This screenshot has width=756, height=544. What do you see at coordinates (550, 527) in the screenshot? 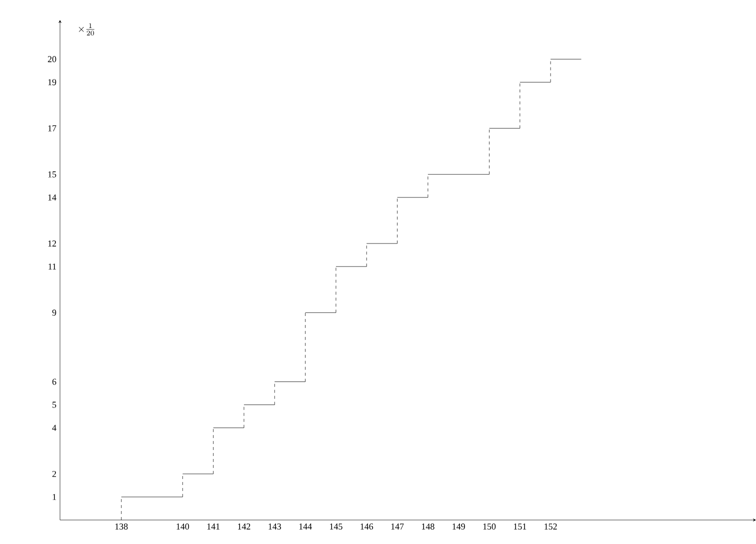
I see `x-tick-label: 152` at bounding box center [550, 527].